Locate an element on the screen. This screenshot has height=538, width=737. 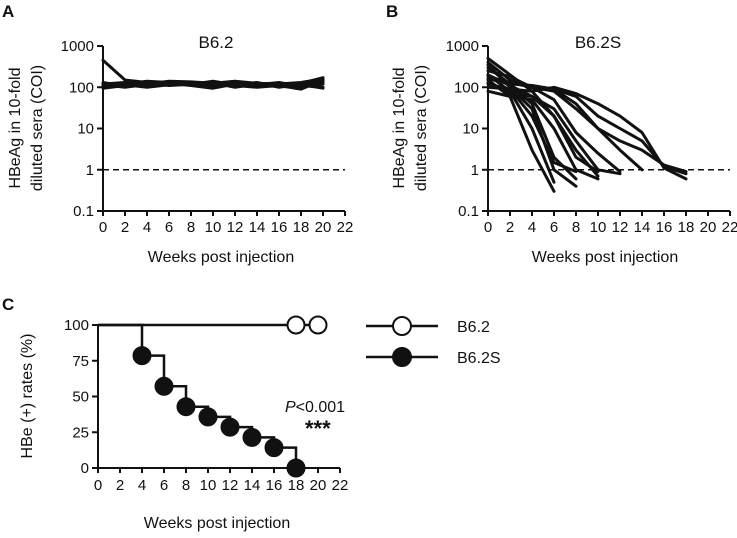
y-tick-label: 0 is located at coordinates (85, 468).